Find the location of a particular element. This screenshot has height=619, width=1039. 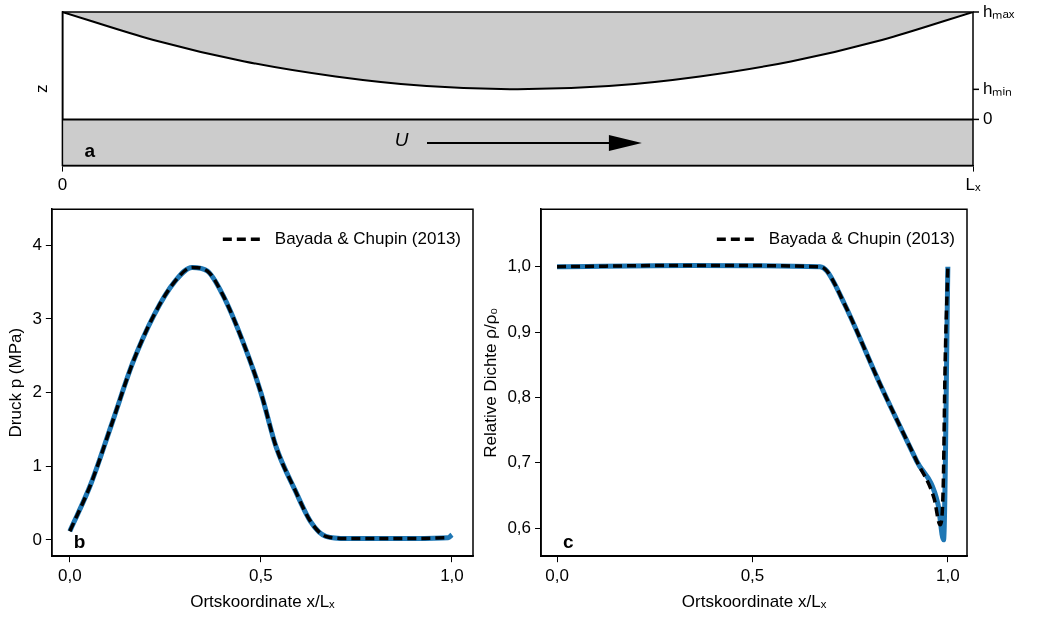

y-axis-title: Relative Dichte ρ/ρ₀ is located at coordinates (490, 382).